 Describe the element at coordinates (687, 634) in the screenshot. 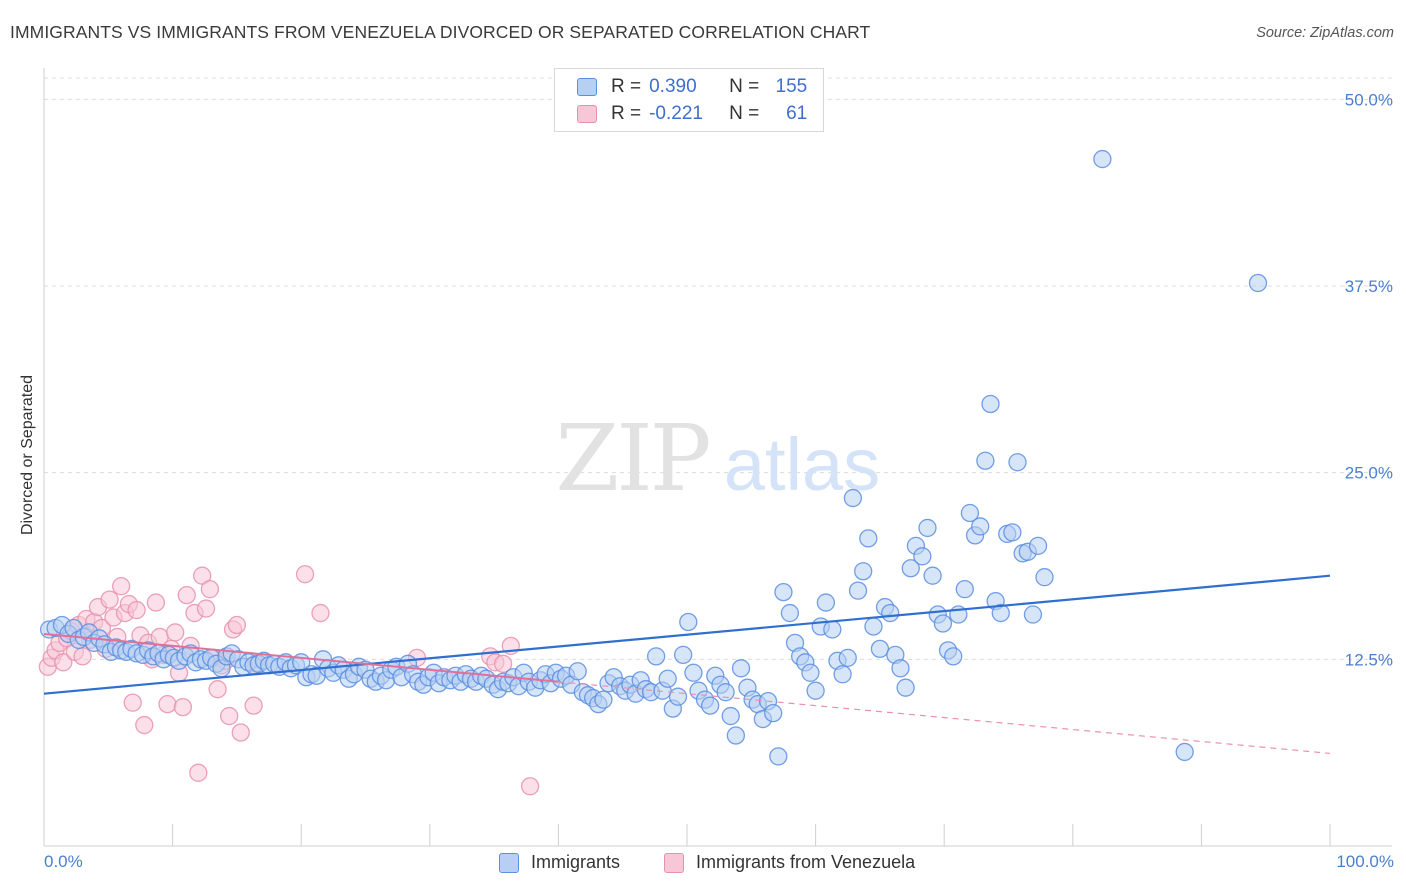

I see `trend-immigrants` at that location.